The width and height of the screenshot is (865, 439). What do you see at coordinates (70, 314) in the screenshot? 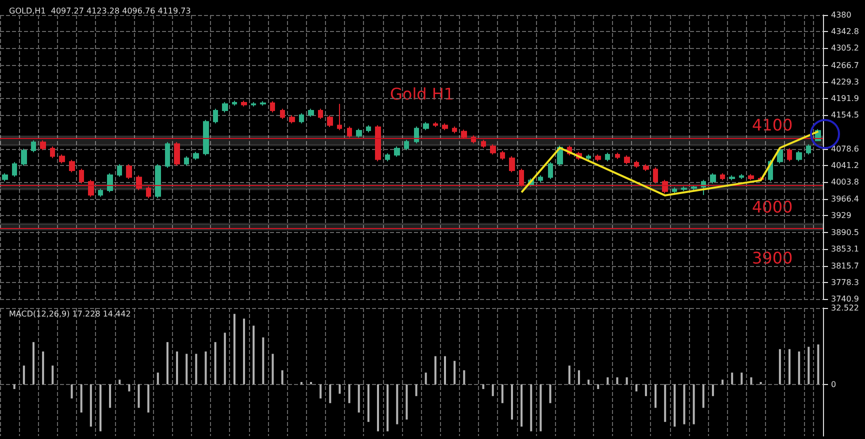
I see `chart-title: MACD(12,26,9) 17.228 14.442` at bounding box center [70, 314].